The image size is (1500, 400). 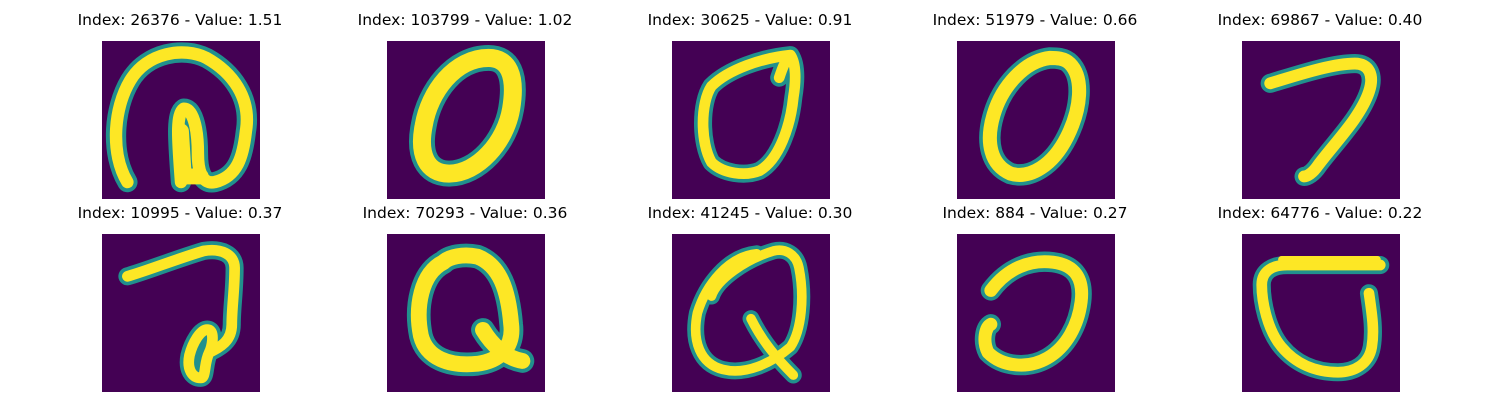 I want to click on panel-title: Index: 30625 - Value: 0.91, so click(x=750, y=20).